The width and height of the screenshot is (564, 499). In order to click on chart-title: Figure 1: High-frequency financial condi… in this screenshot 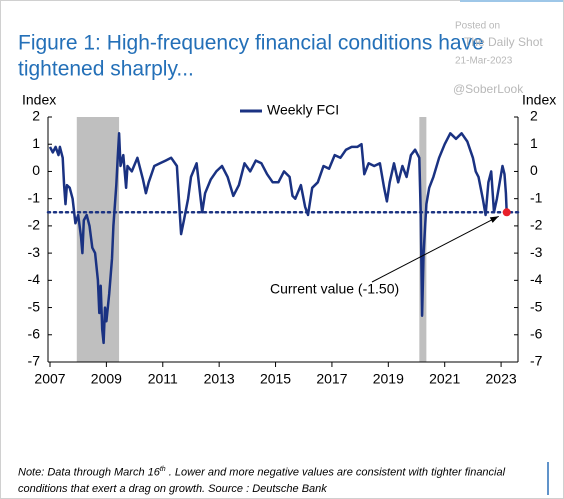, I will do `click(251, 43)`.